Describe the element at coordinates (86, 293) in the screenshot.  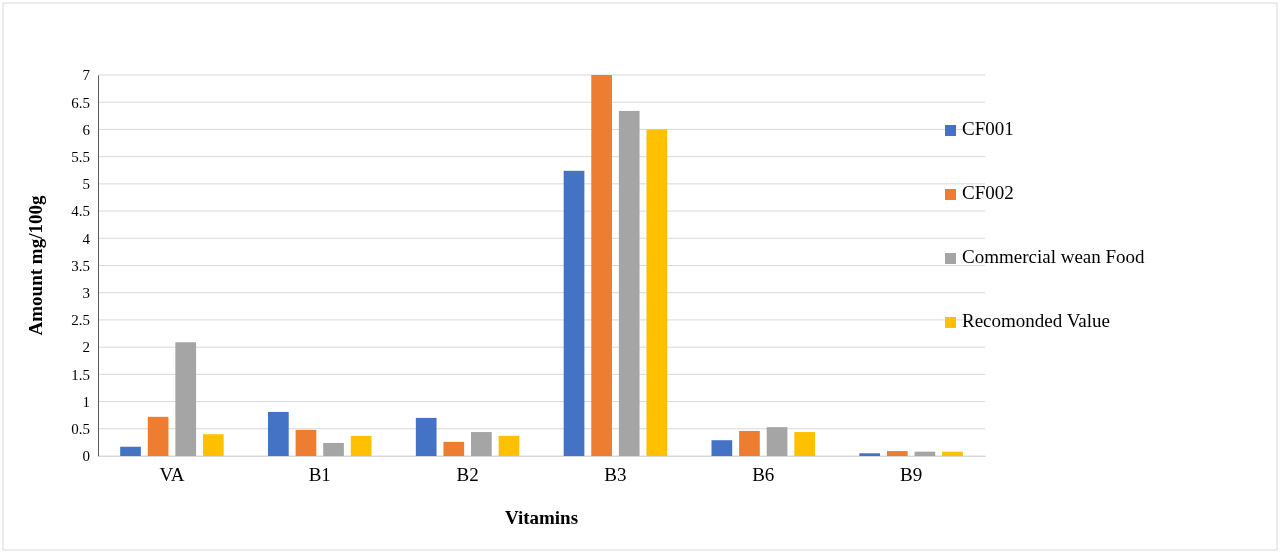
I see `y-tick-label: 3` at that location.